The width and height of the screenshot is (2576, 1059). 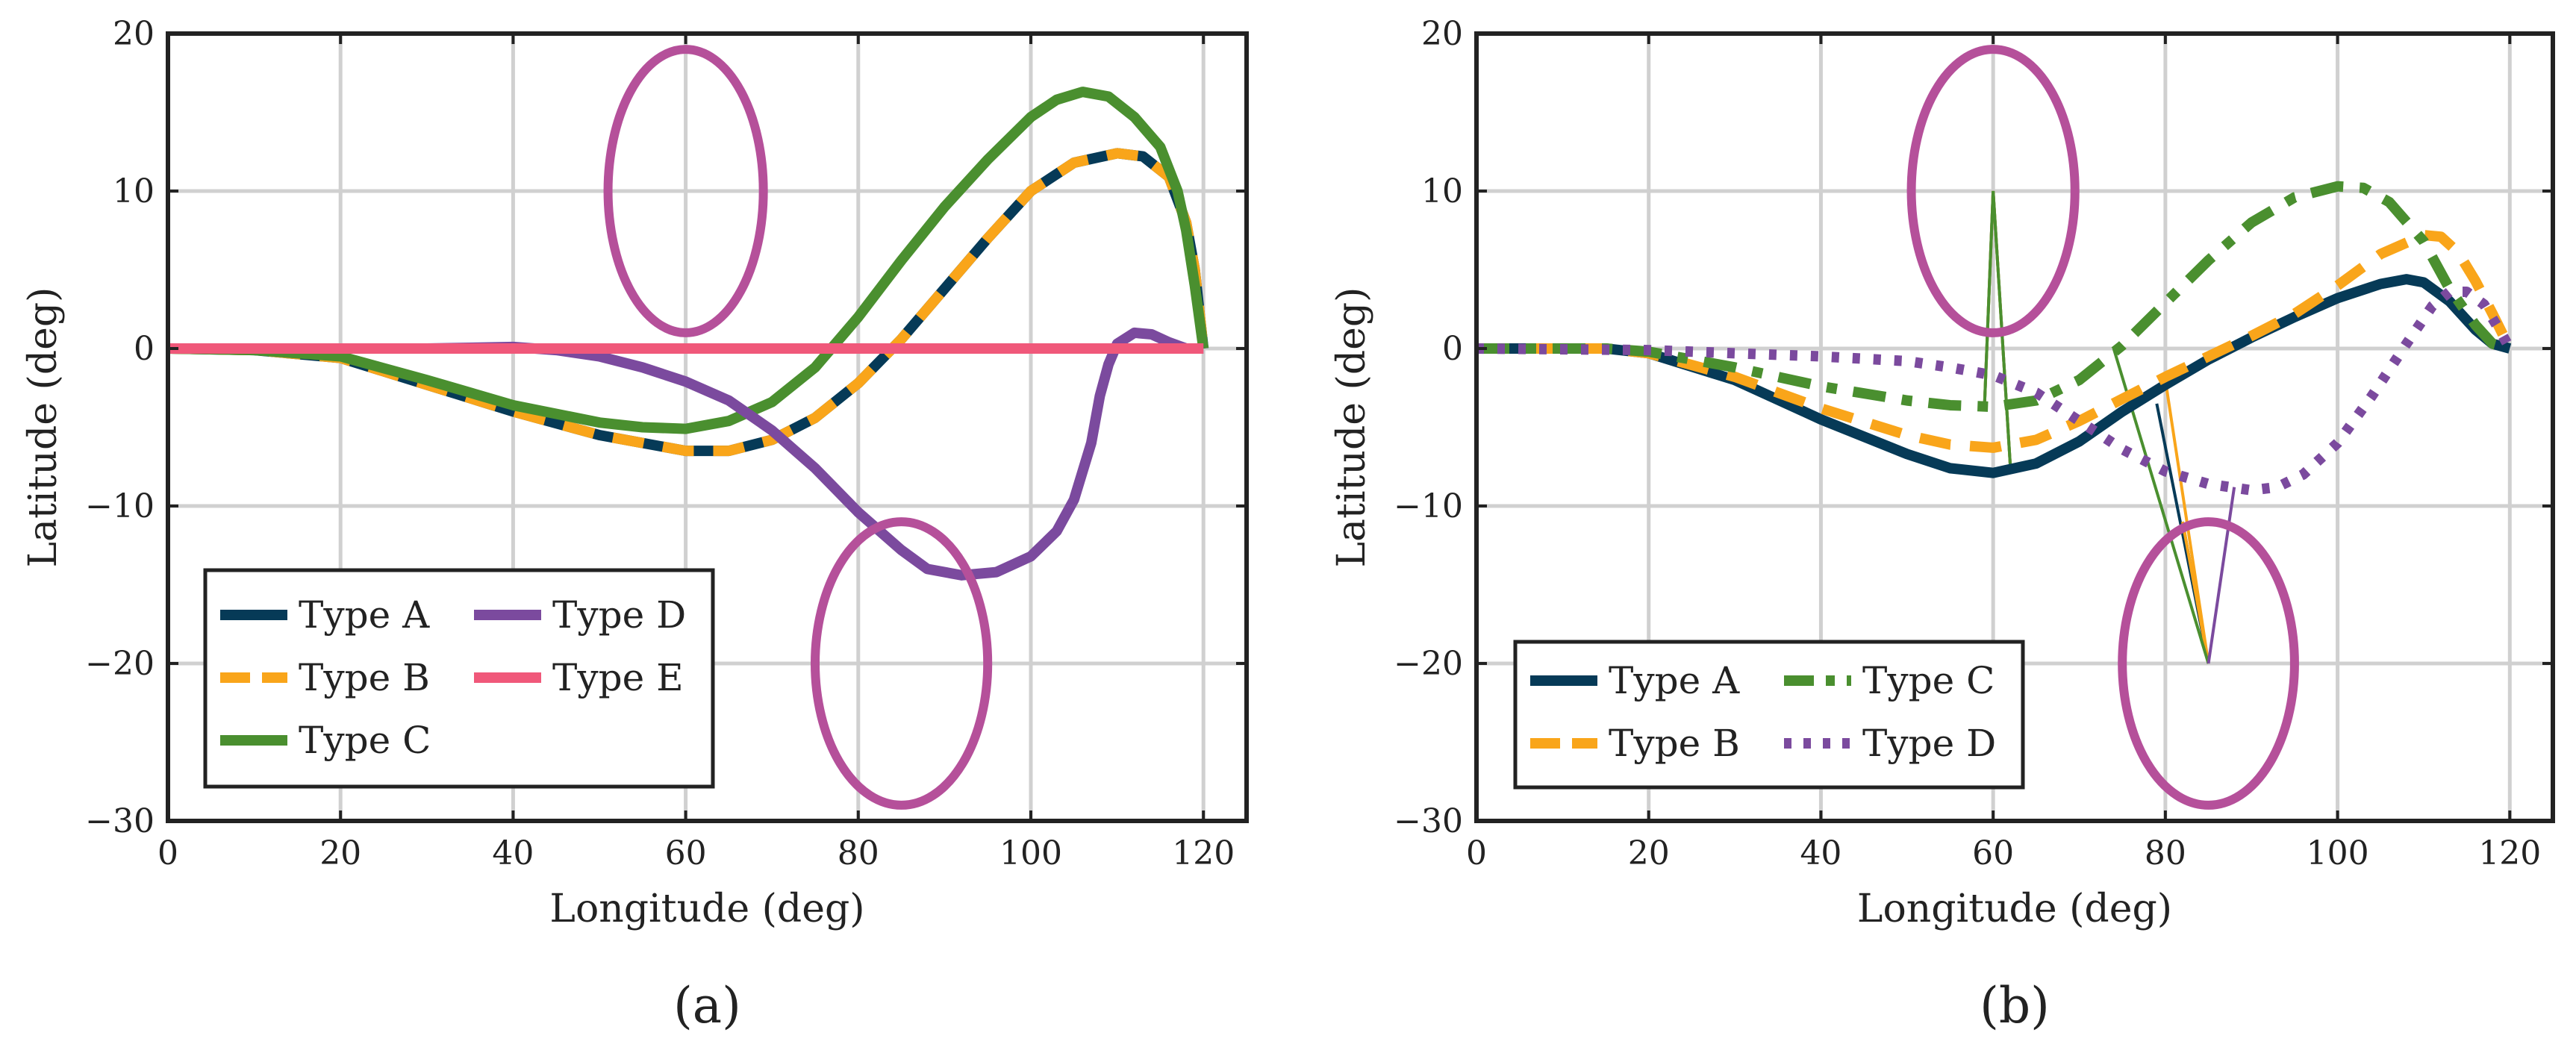 I want to click on series-line-type-a, so click(x=1994, y=376).